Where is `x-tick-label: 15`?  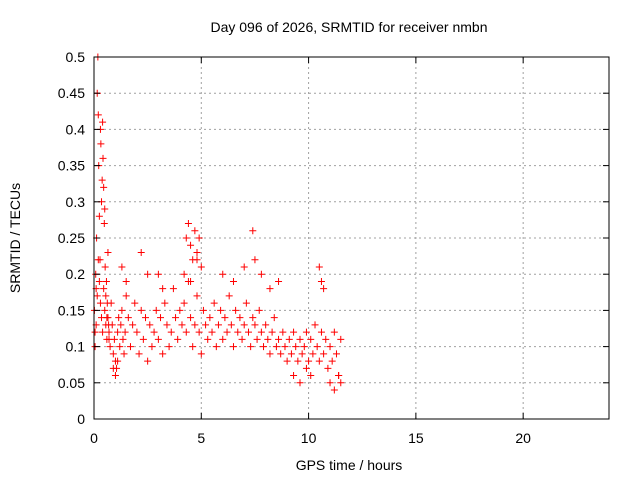 x-tick-label: 15 is located at coordinates (416, 438).